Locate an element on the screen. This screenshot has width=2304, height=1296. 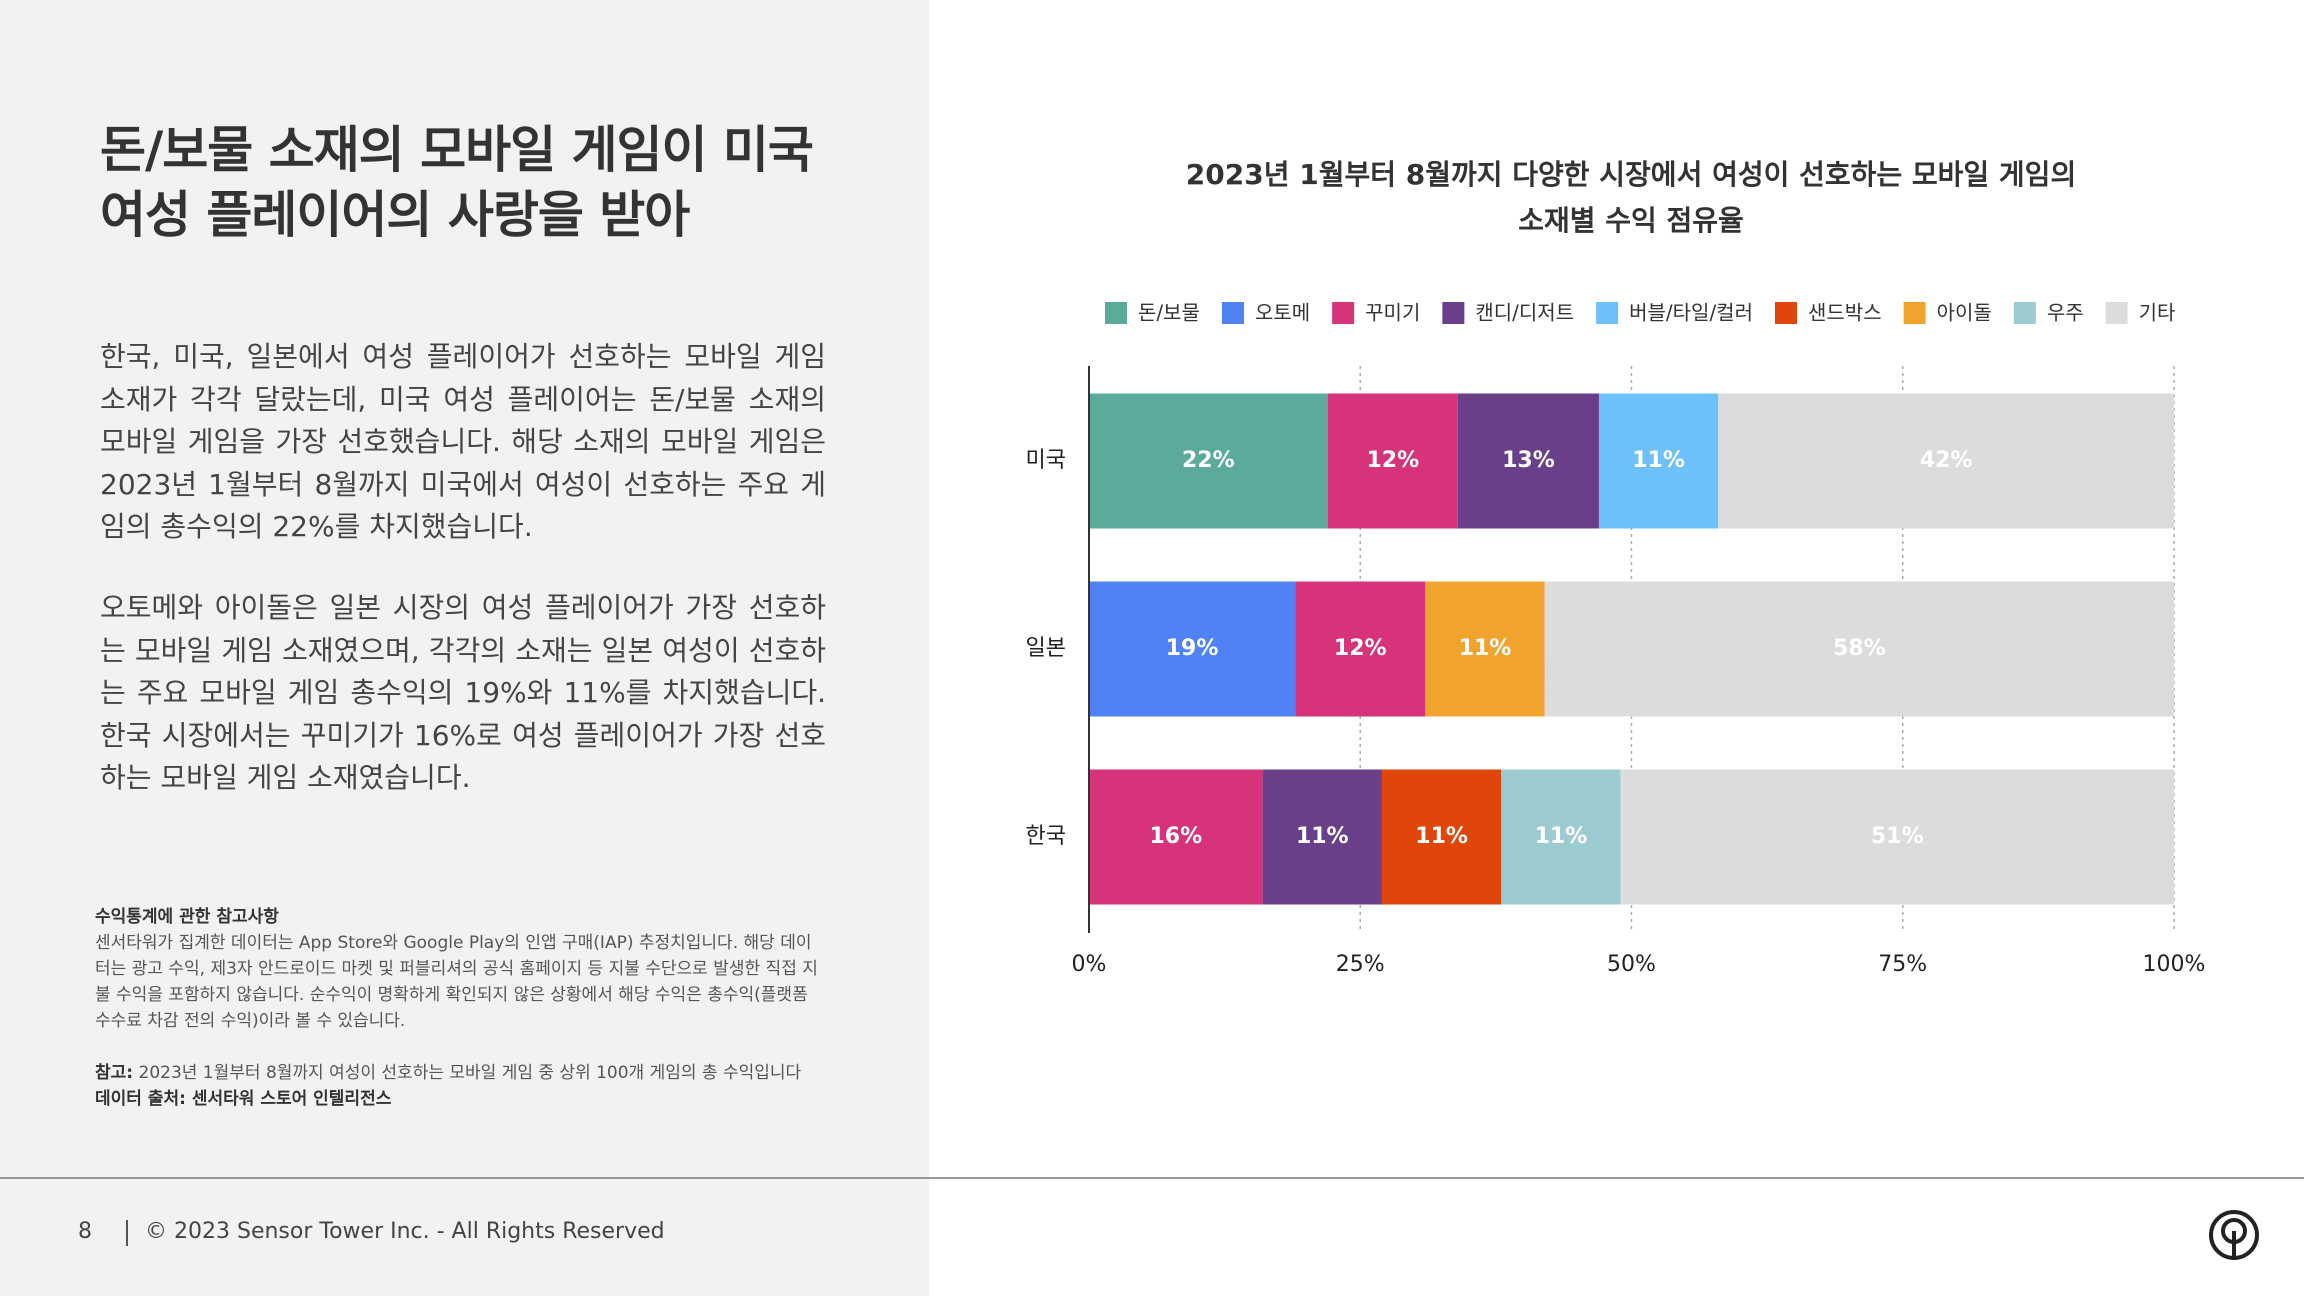
page-number: 8 is located at coordinates (85, 1231).